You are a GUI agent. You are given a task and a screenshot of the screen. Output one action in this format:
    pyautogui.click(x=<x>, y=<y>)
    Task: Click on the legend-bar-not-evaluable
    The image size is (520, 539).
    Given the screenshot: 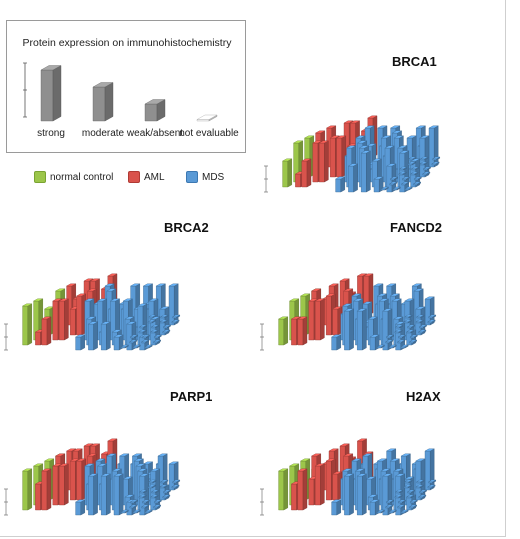 What is the action you would take?
    pyautogui.click(x=207, y=118)
    